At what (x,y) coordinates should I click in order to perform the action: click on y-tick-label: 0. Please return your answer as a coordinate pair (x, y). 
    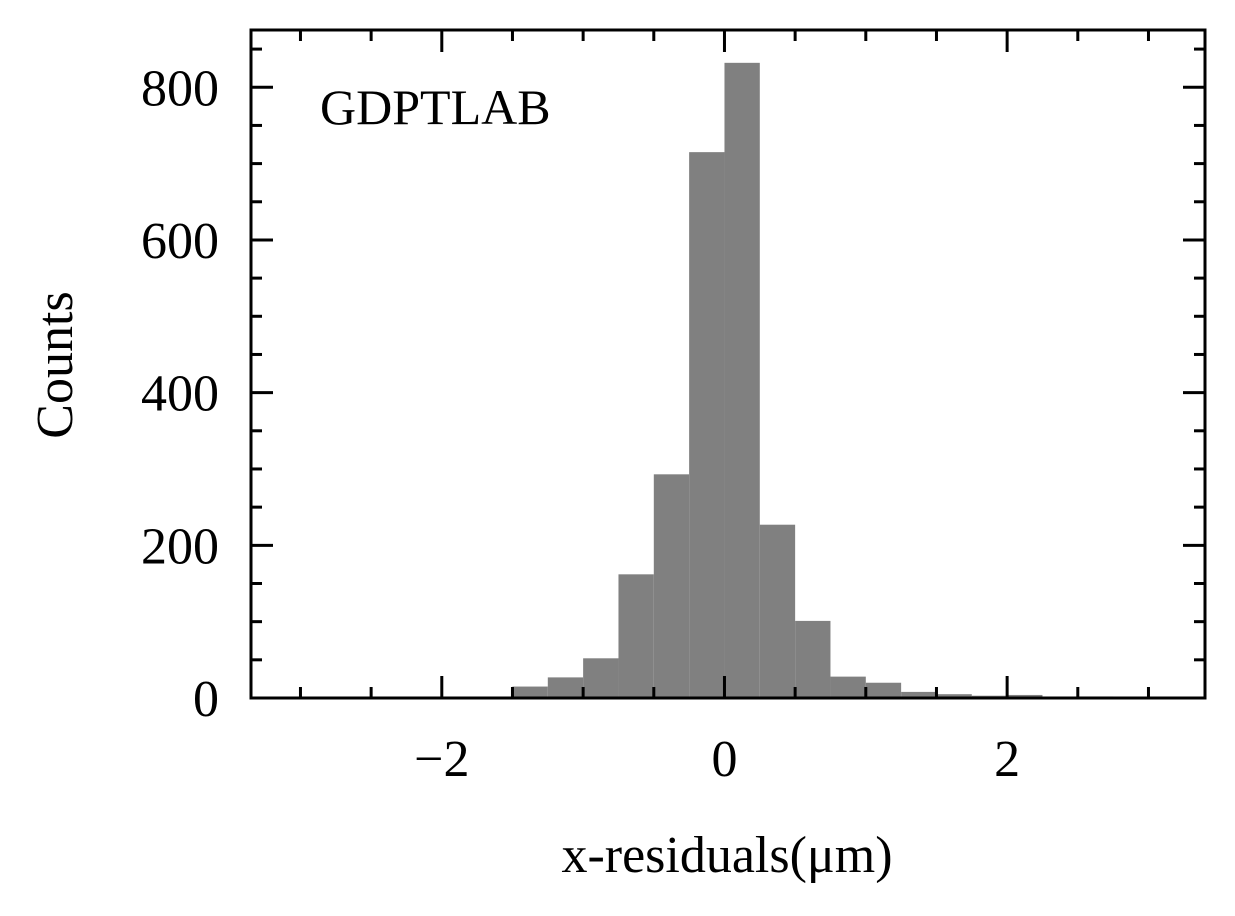
    Looking at the image, I should click on (206, 699).